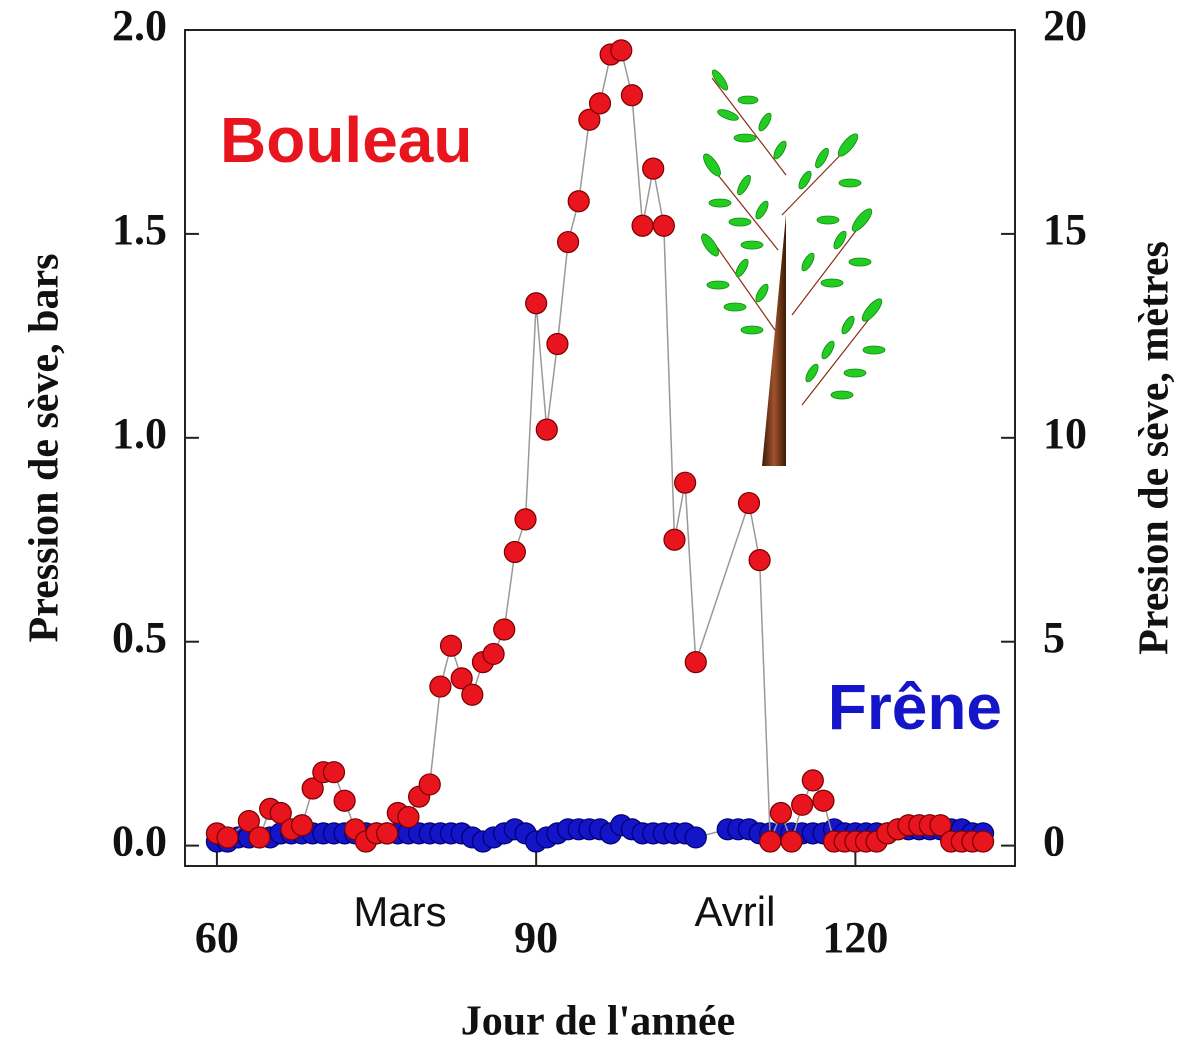 Image resolution: width=1194 pixels, height=1055 pixels. Describe the element at coordinates (139, 25) in the screenshot. I see `y-tick-label: 2.0` at that location.